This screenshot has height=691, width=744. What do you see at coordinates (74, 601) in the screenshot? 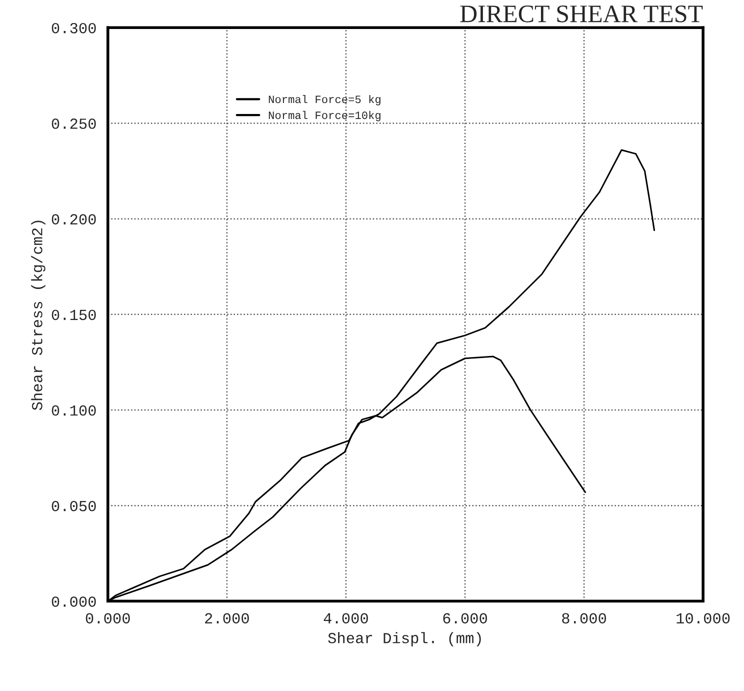
I see `y-tick-label: 0.000` at bounding box center [74, 601].